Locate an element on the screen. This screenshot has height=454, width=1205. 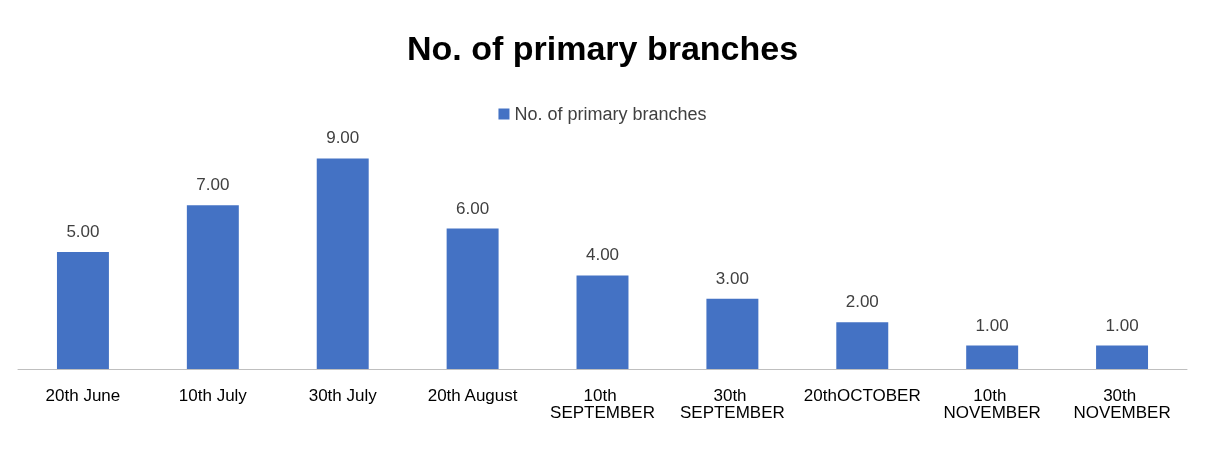
data-label: 6.00 is located at coordinates (473, 208).